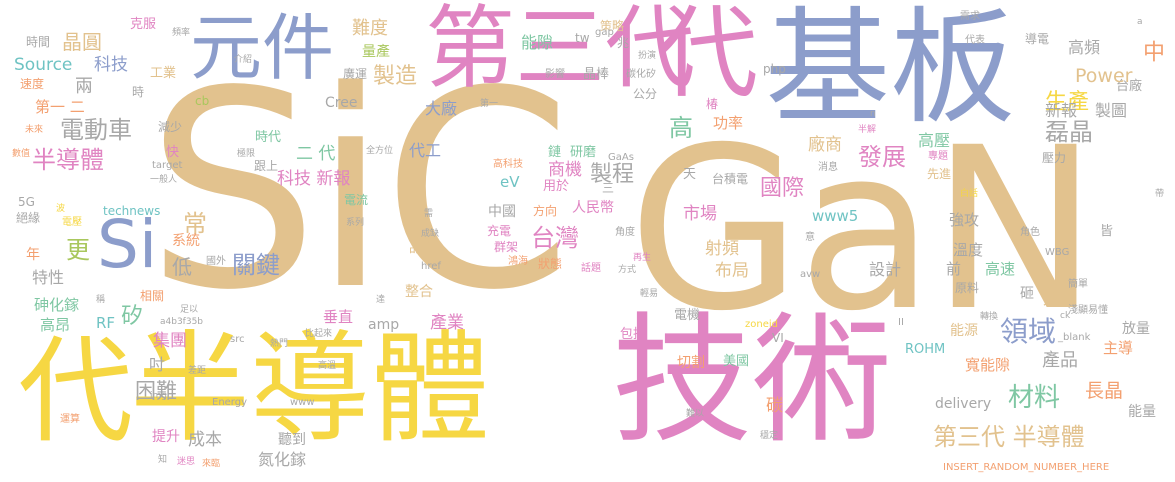 This screenshot has width=1175, height=482. I want to click on word-chengque: 成缺, so click(430, 234).